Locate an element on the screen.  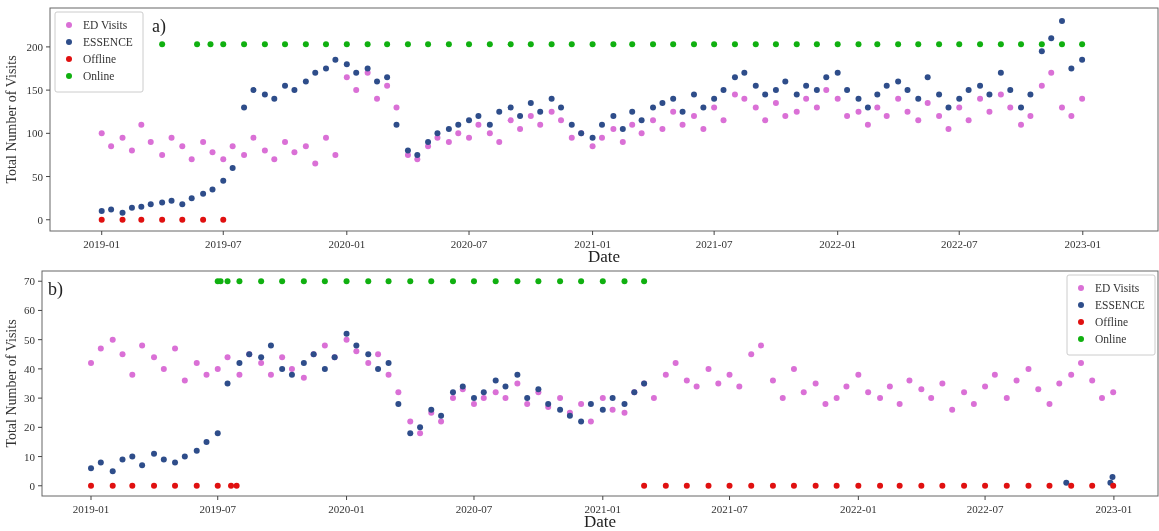
x-axis-title: Date is located at coordinates (604, 256).